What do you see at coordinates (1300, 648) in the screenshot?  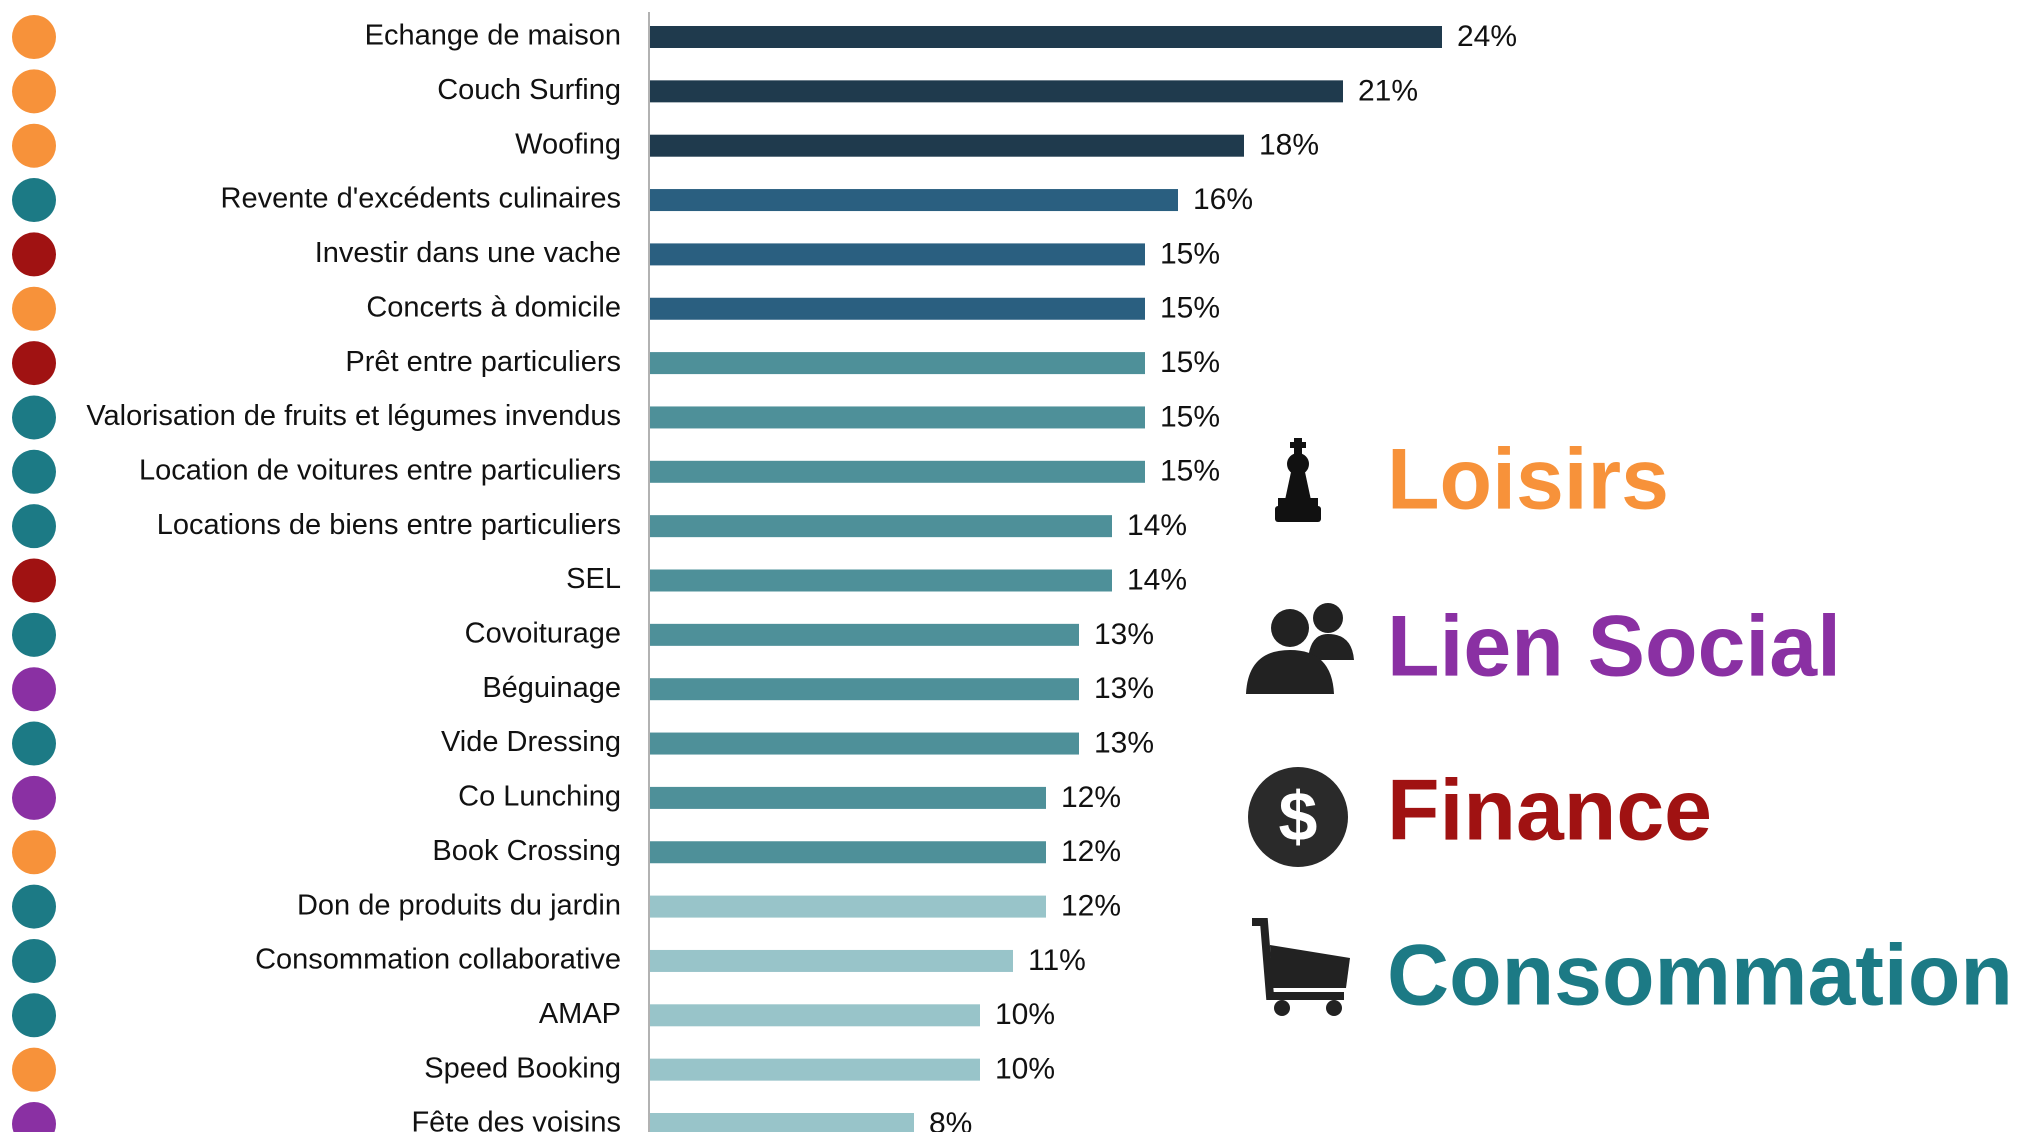 I see `icon-people` at bounding box center [1300, 648].